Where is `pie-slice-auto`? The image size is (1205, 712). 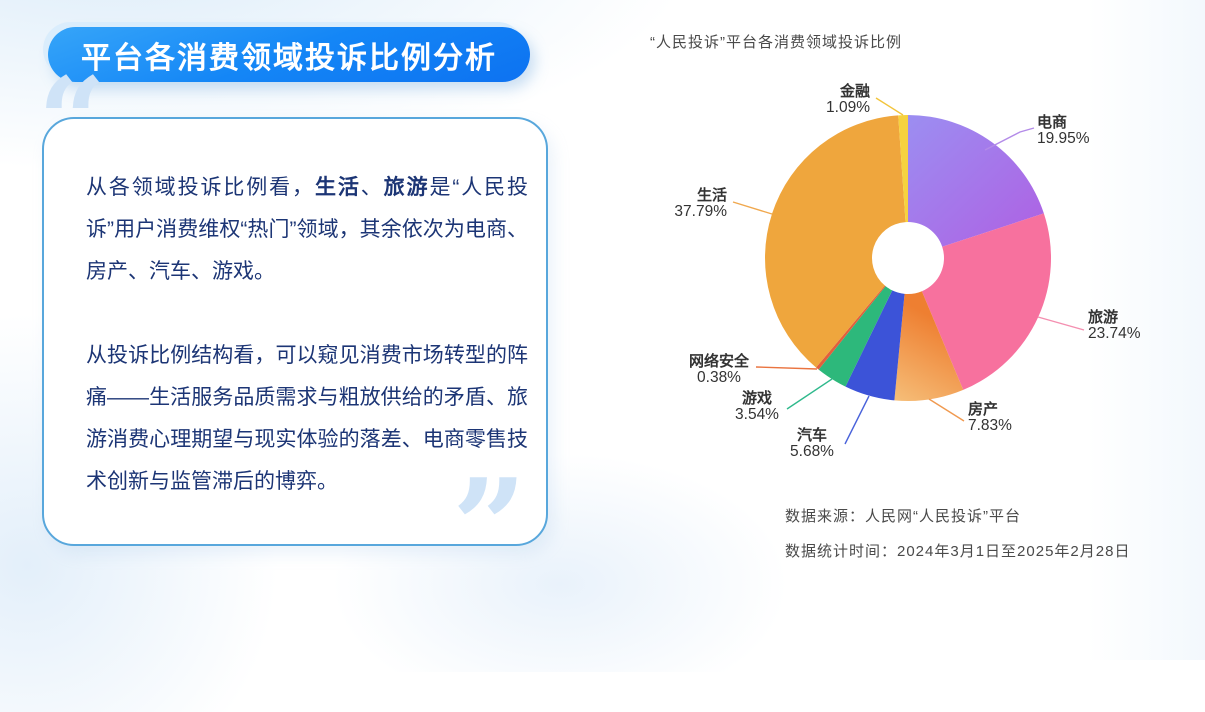
pie-slice-auto is located at coordinates (875, 345).